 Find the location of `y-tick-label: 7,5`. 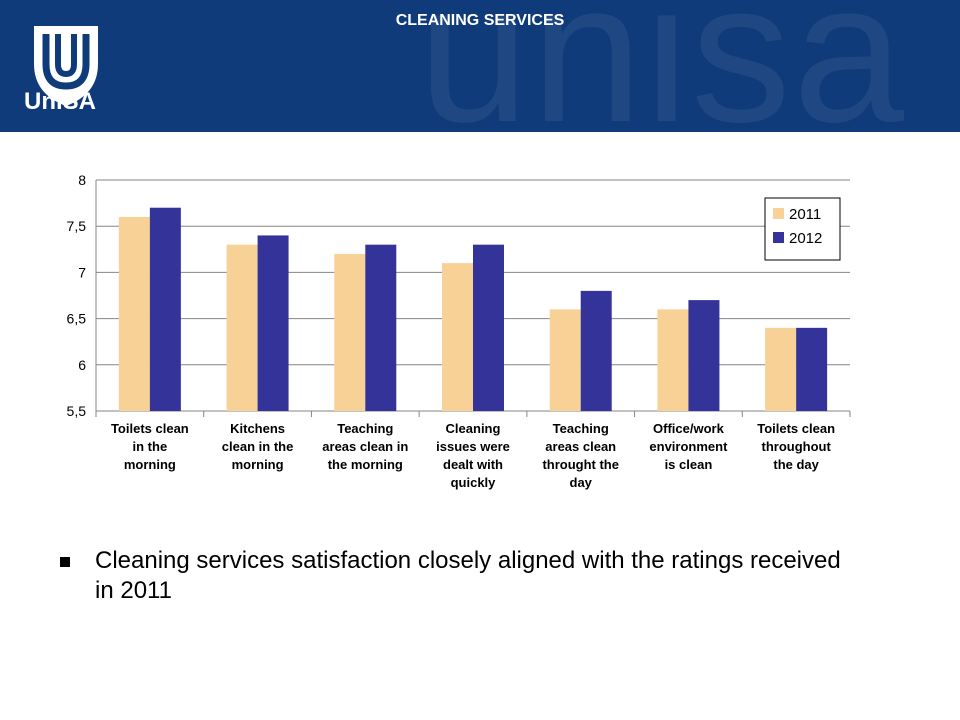

y-tick-label: 7,5 is located at coordinates (77, 226).